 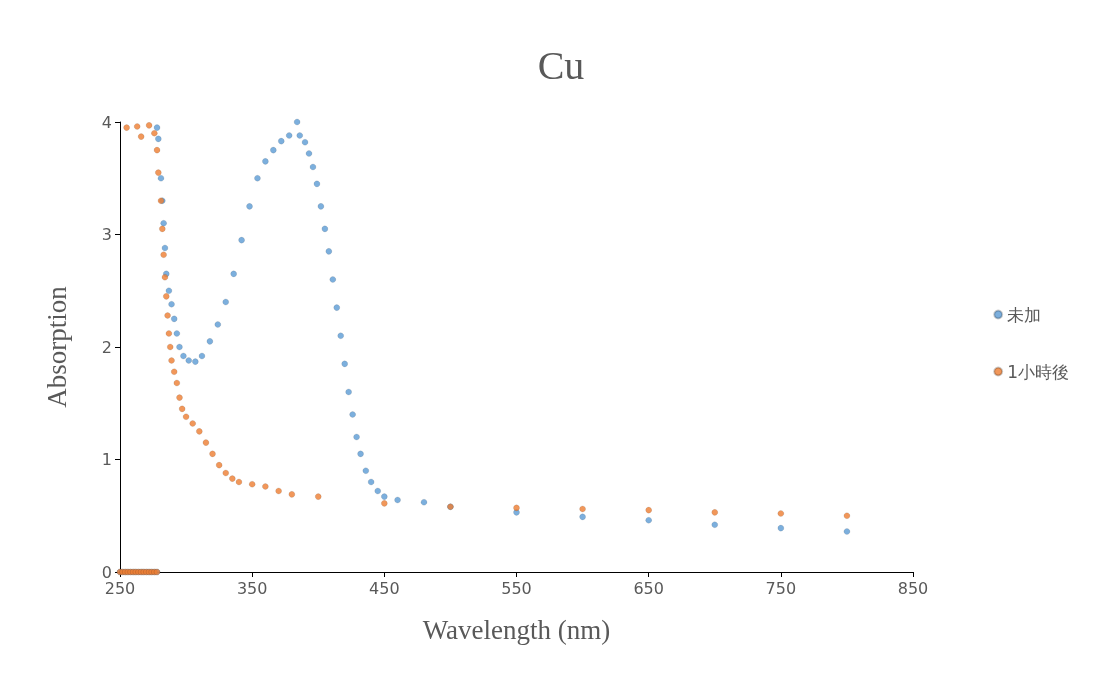 What do you see at coordinates (781, 588) in the screenshot?
I see `x-tick-label: 750` at bounding box center [781, 588].